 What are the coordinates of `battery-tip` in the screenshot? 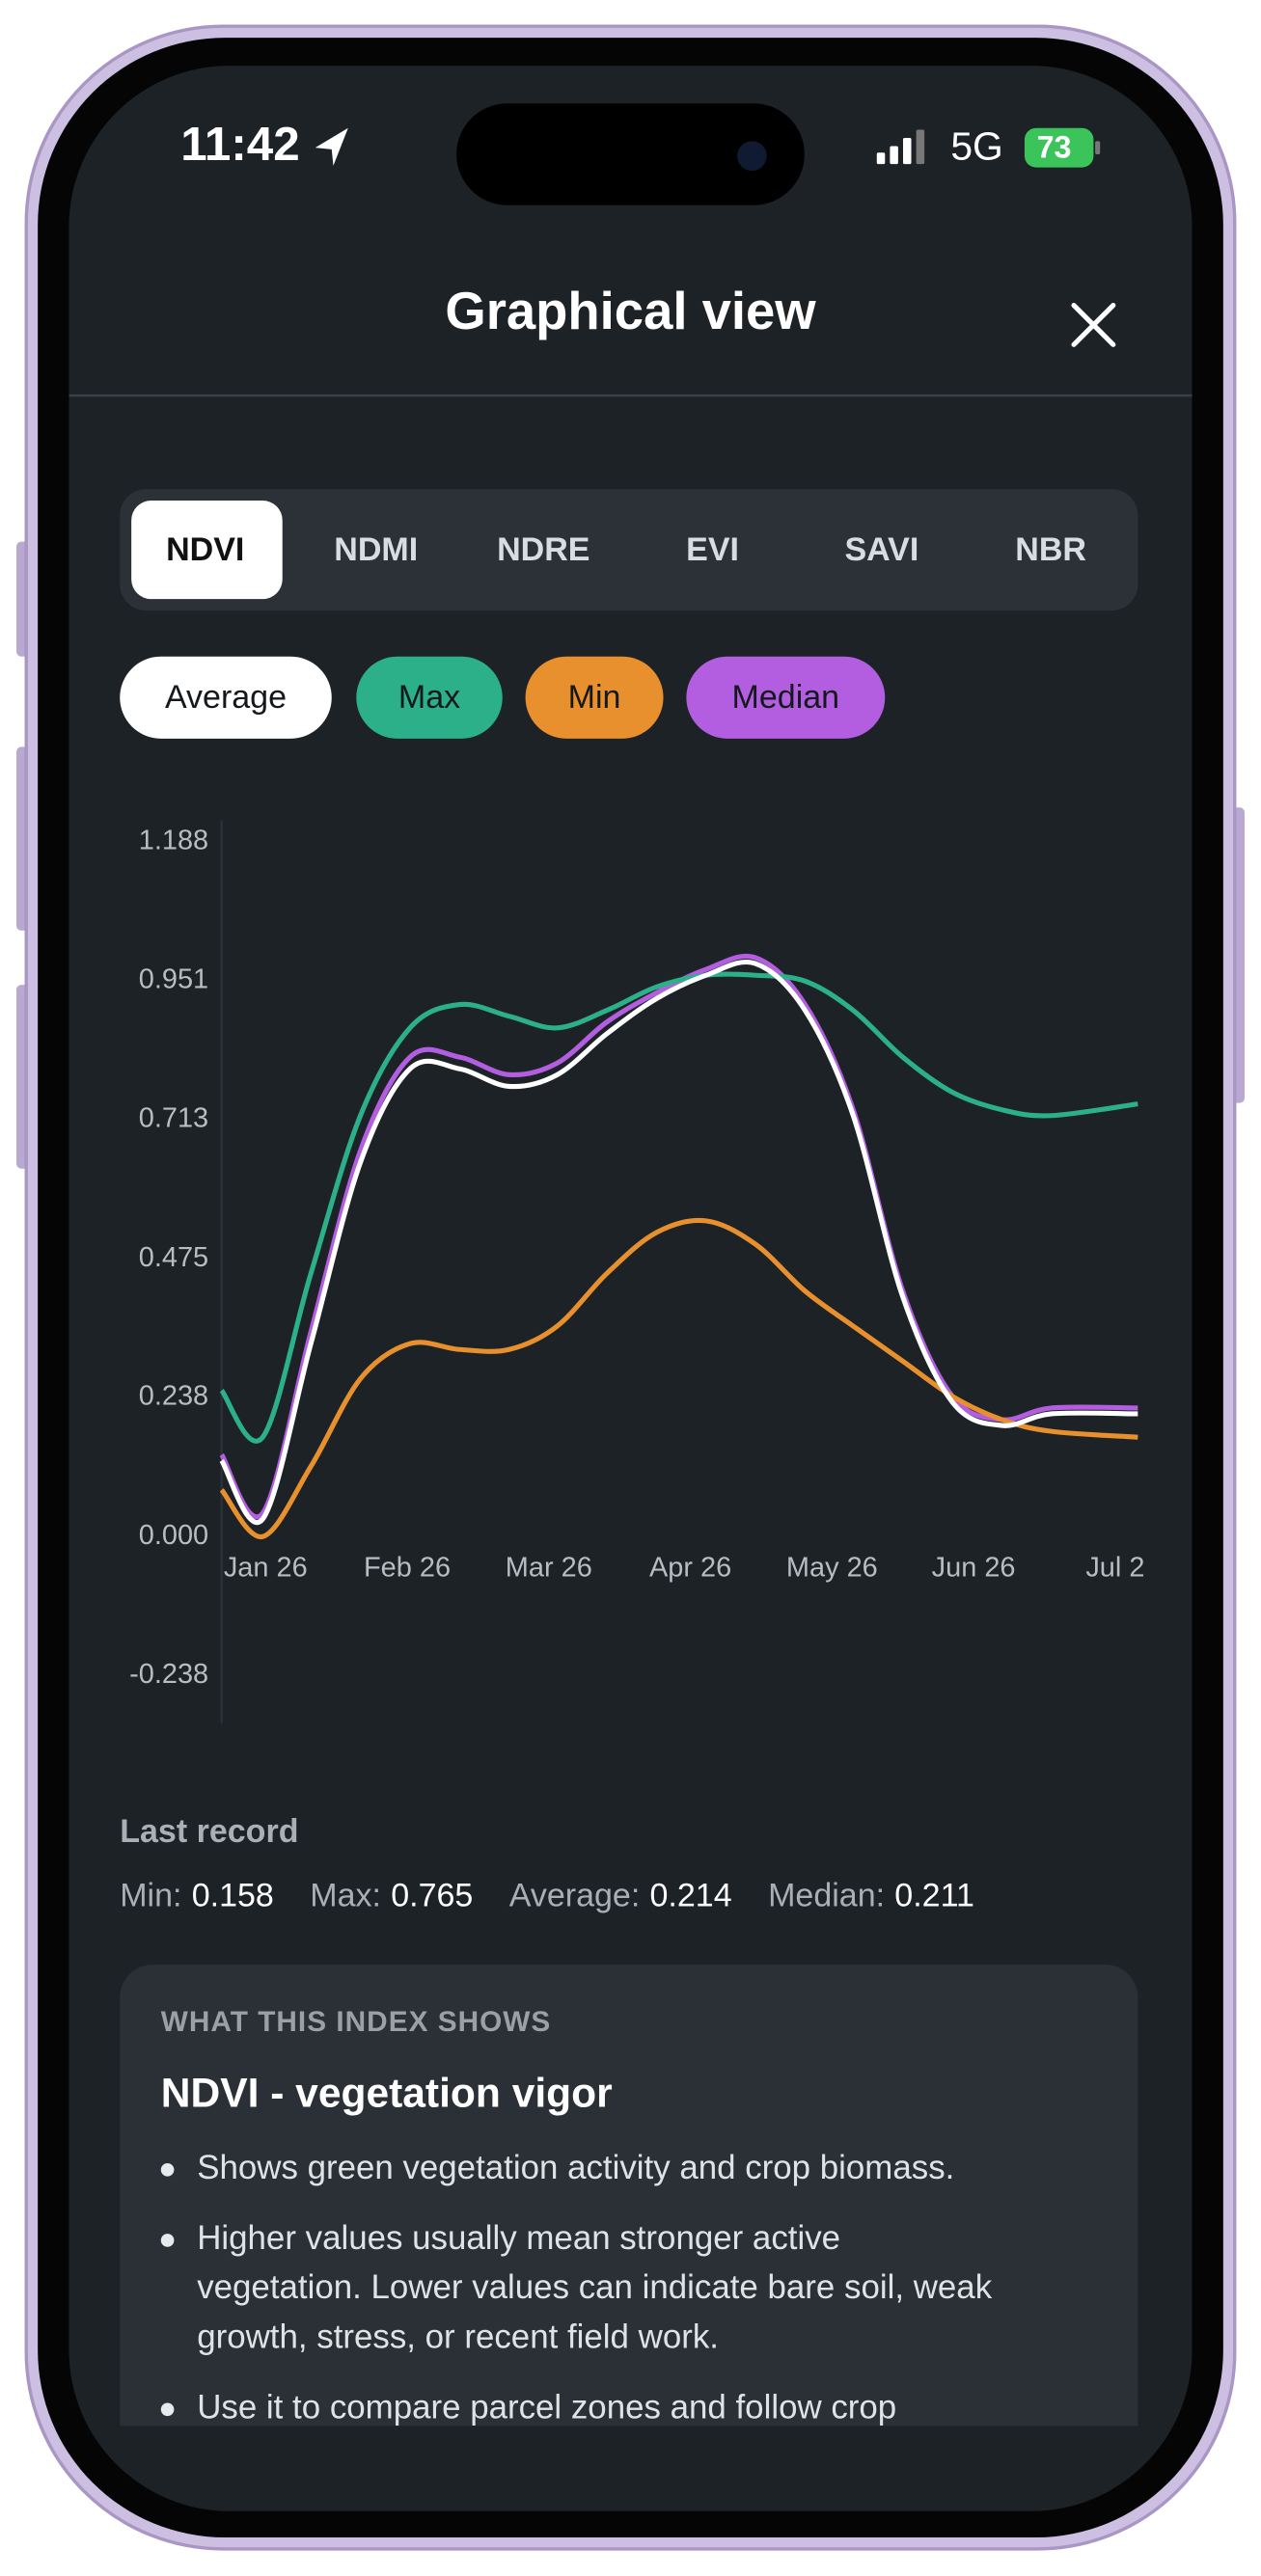 It's located at (1098, 147).